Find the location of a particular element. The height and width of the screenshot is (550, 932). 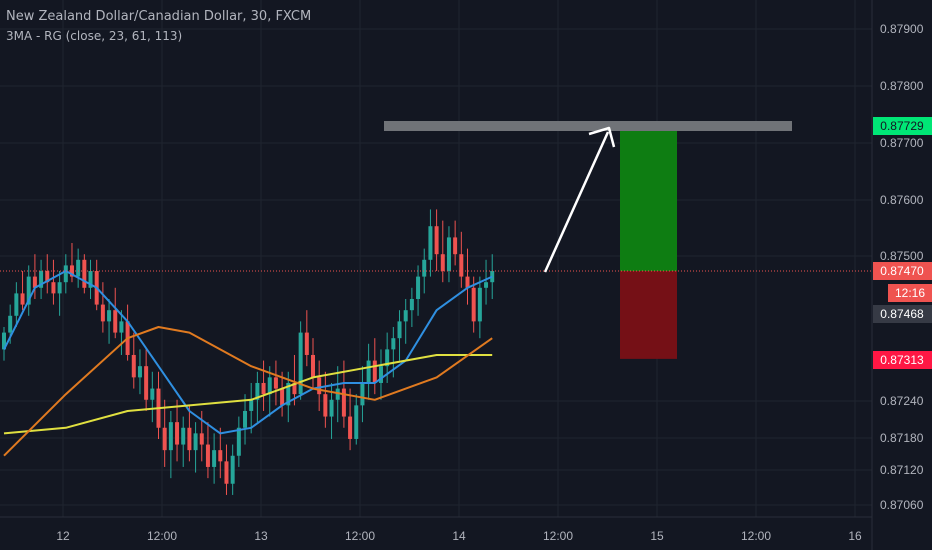

price-badge-current is located at coordinates (902, 271).